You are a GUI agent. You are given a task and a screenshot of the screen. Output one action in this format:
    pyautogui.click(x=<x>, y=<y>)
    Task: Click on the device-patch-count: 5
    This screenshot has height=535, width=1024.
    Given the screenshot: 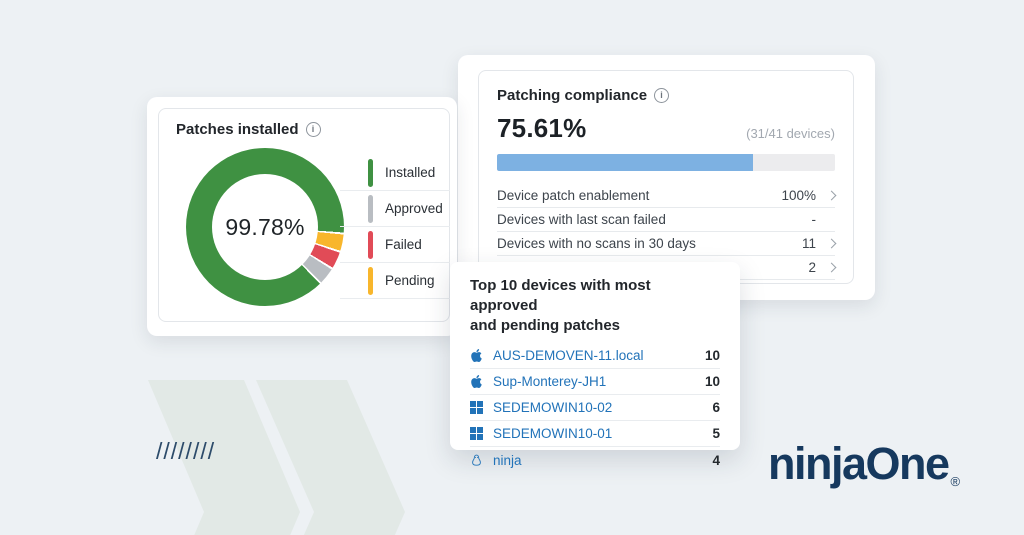 What is the action you would take?
    pyautogui.click(x=716, y=433)
    